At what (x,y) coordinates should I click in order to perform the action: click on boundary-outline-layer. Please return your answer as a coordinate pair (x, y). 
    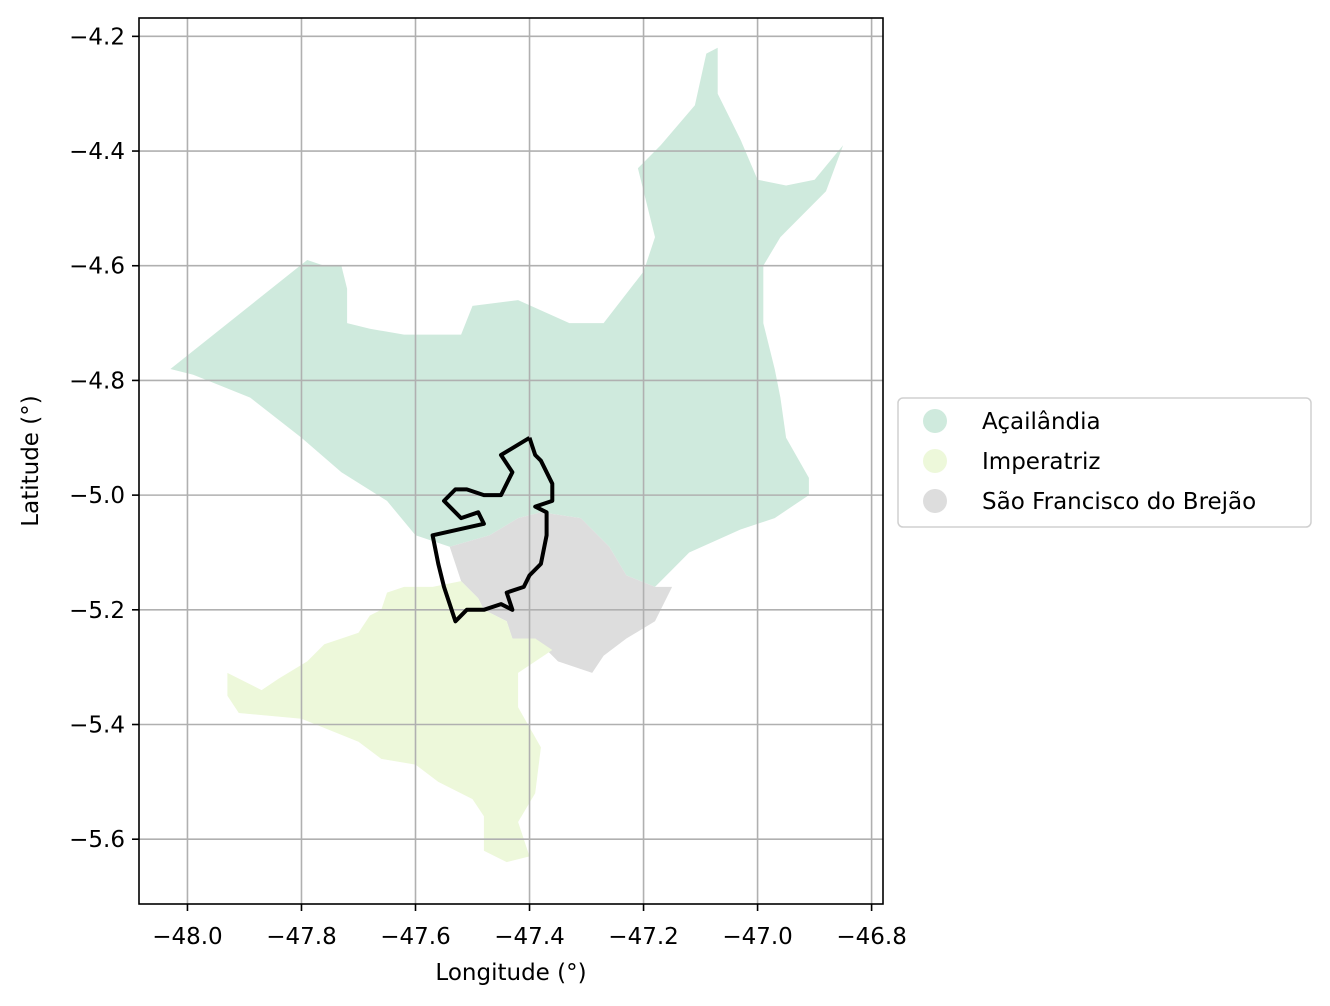
    Looking at the image, I should click on (492, 530).